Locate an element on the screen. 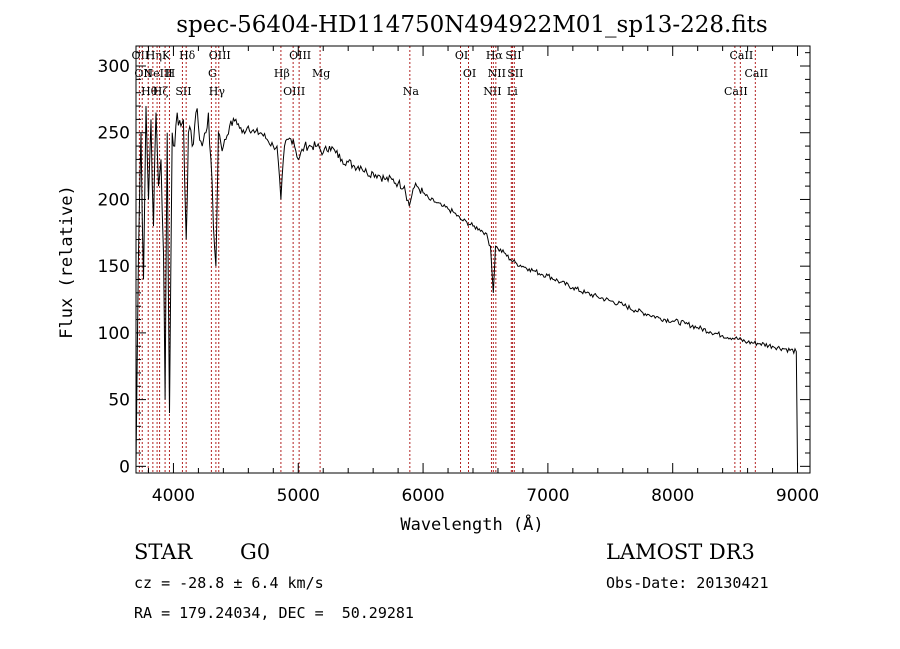 This screenshot has width=900, height=649. survey-name: LAMOST DR3 is located at coordinates (680, 552).